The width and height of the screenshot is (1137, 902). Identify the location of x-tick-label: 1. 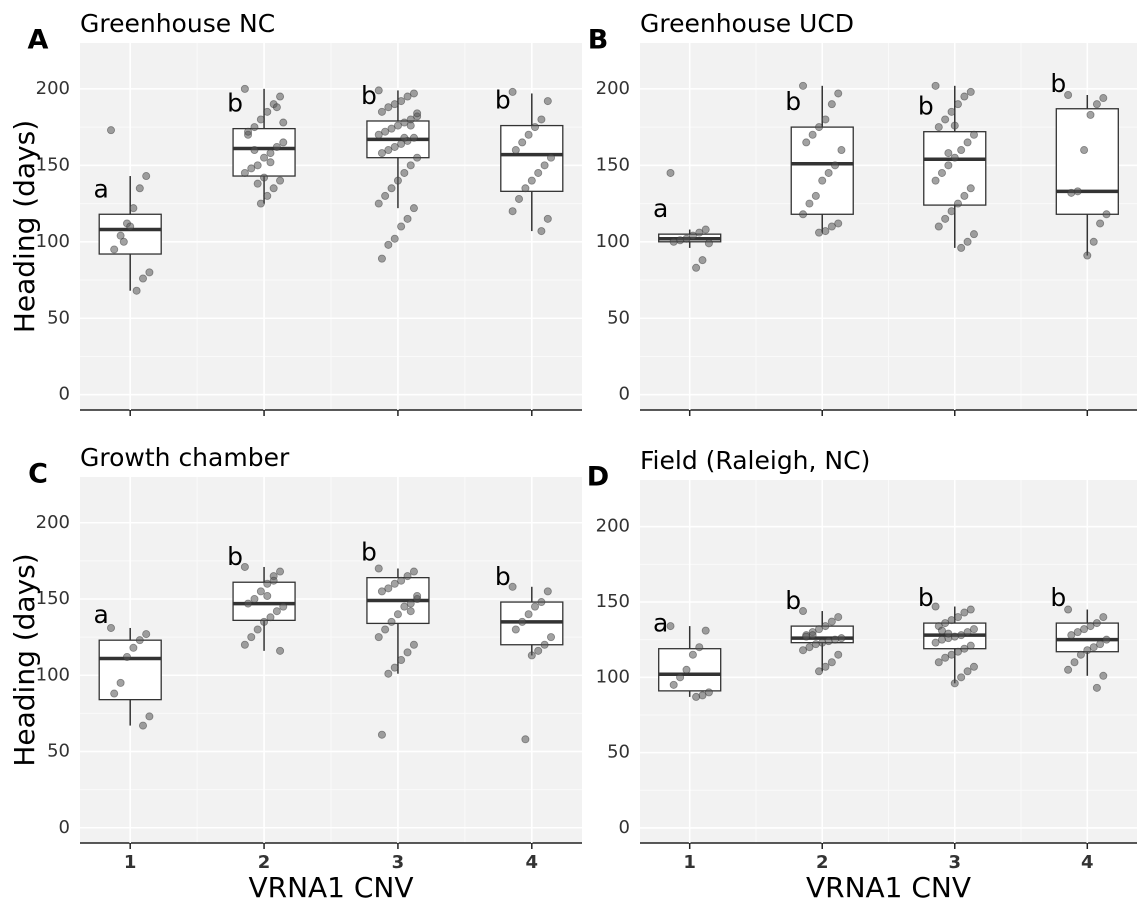
(130, 862).